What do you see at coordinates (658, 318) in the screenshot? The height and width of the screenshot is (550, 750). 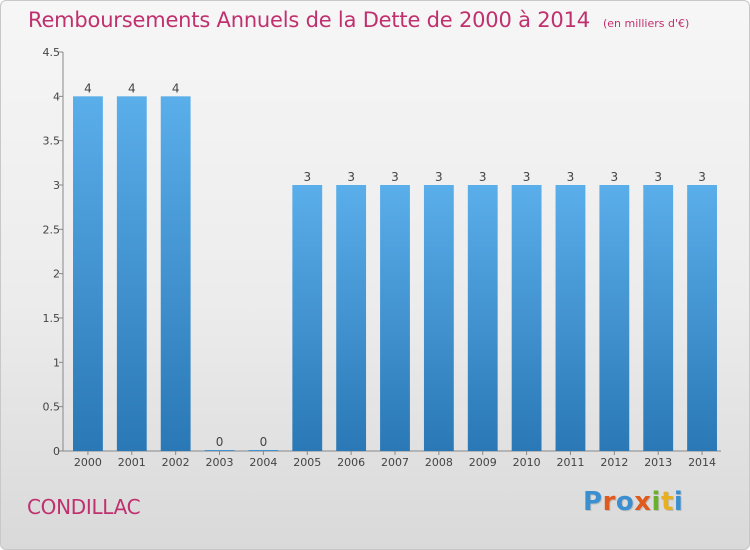 I see `bar-2013` at bounding box center [658, 318].